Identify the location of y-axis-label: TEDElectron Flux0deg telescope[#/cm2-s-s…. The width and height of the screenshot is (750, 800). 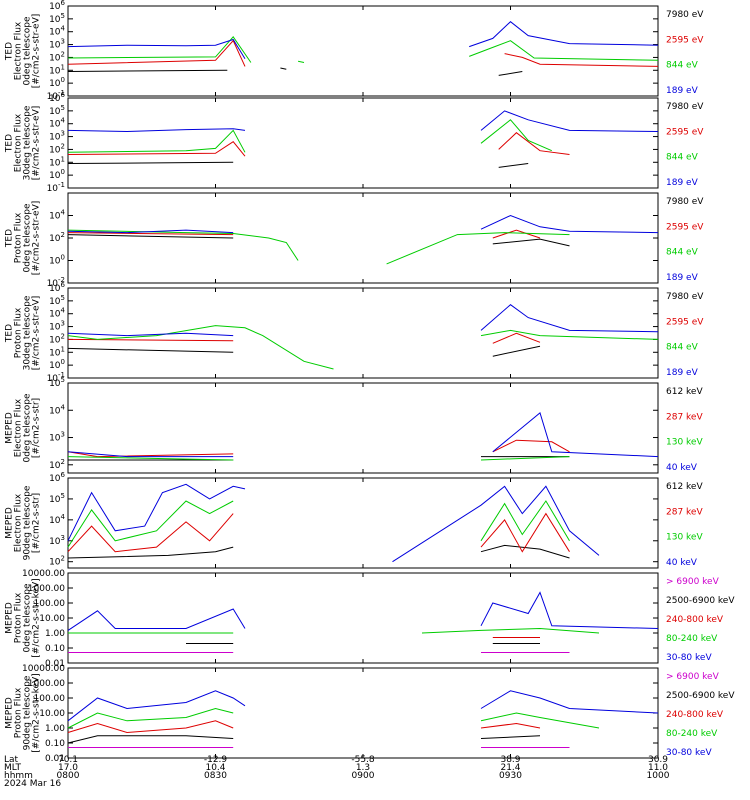
(23, 51).